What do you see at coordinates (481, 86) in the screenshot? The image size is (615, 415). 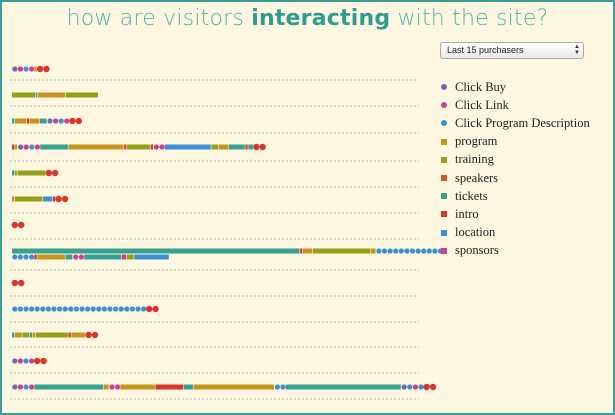 I see `legend-label: Click Buy` at bounding box center [481, 86].